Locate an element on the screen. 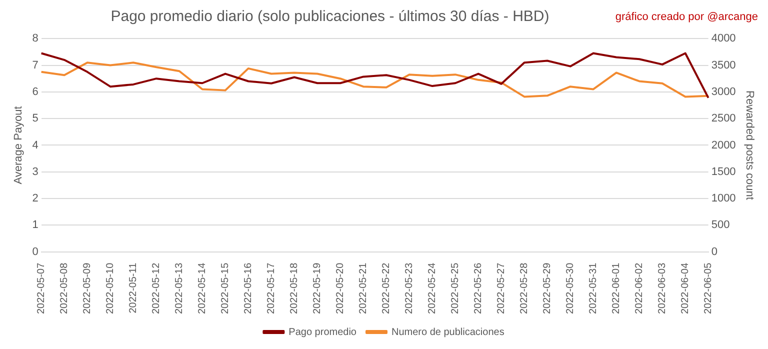 The image size is (768, 349). x-tick-label: 2022-05-27 is located at coordinates (502, 288).